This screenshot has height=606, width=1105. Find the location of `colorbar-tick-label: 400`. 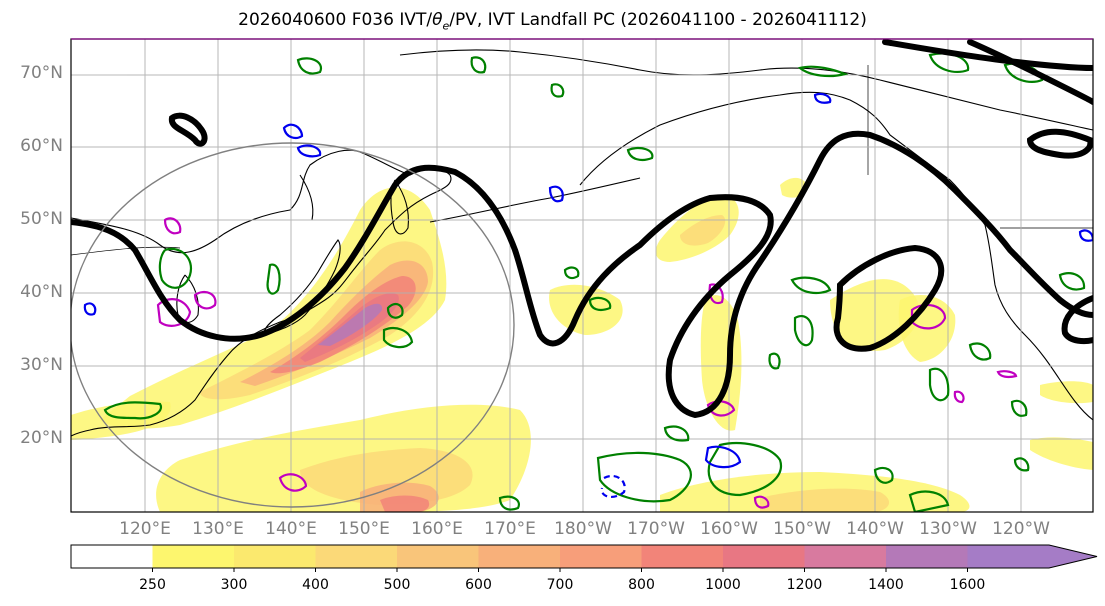

colorbar-tick-label: 400 is located at coordinates (315, 585).